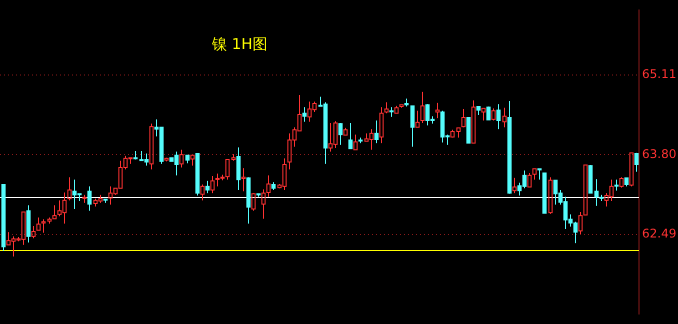 Image resolution: width=678 pixels, height=324 pixels. I want to click on text: 镍 1H图, so click(240, 44).